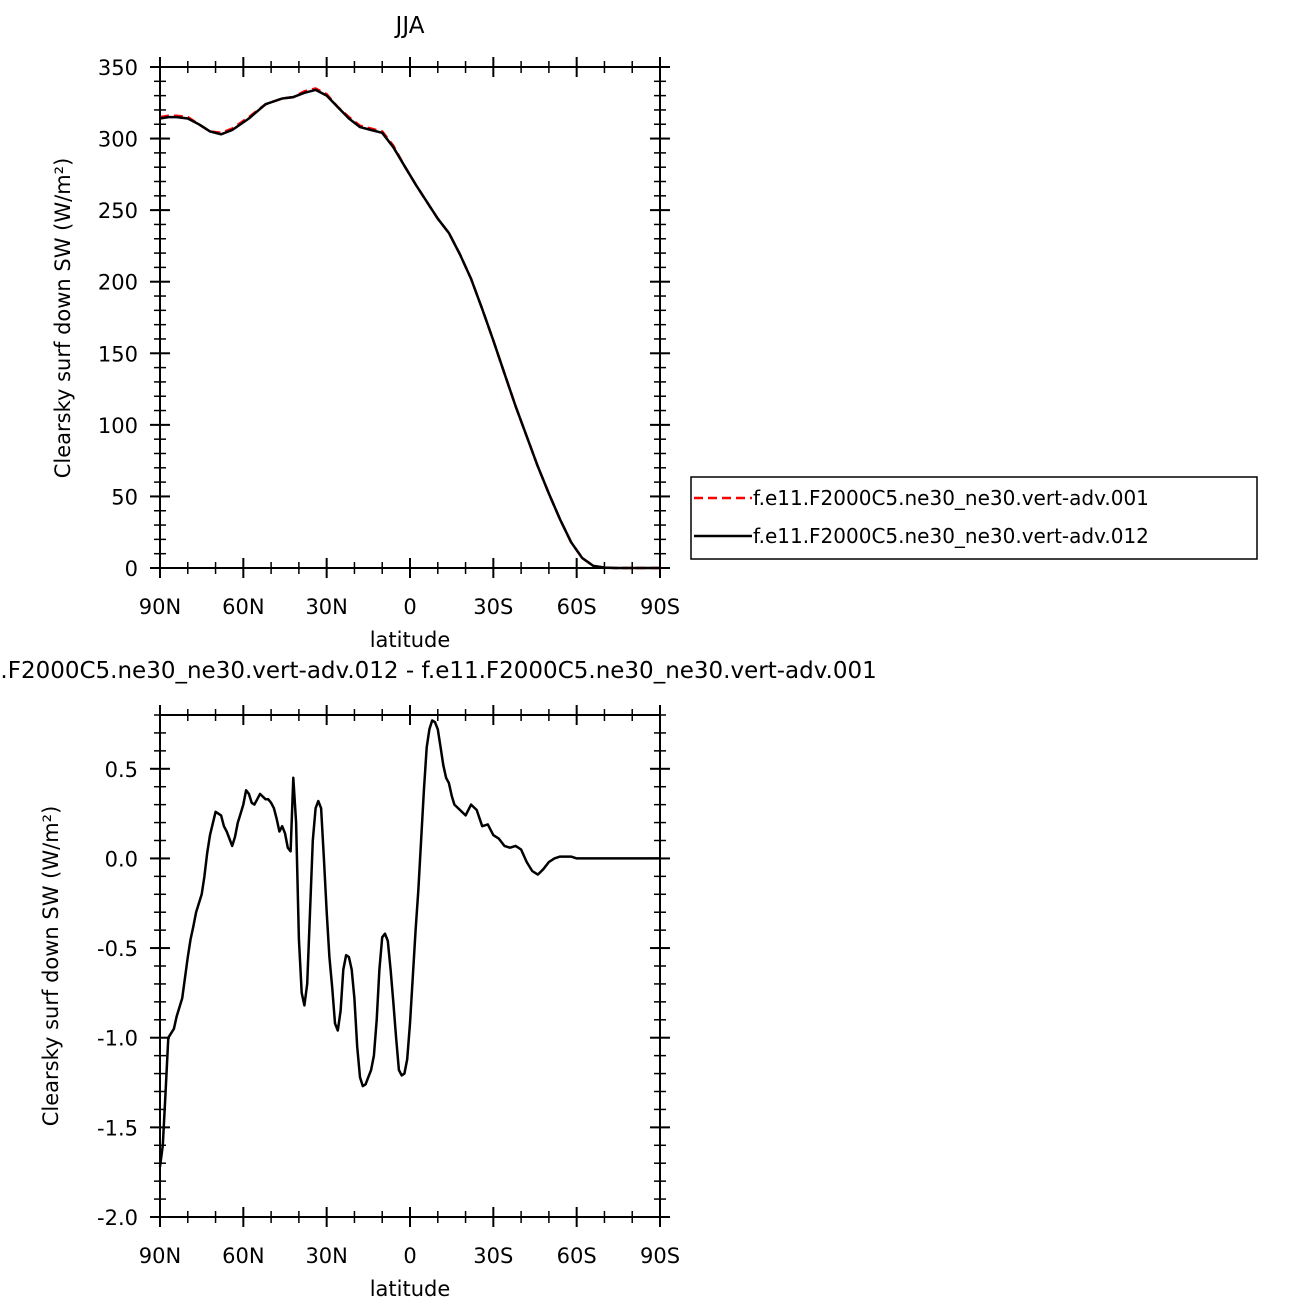  What do you see at coordinates (118, 211) in the screenshot?
I see `top-y-tick-label: 250` at bounding box center [118, 211].